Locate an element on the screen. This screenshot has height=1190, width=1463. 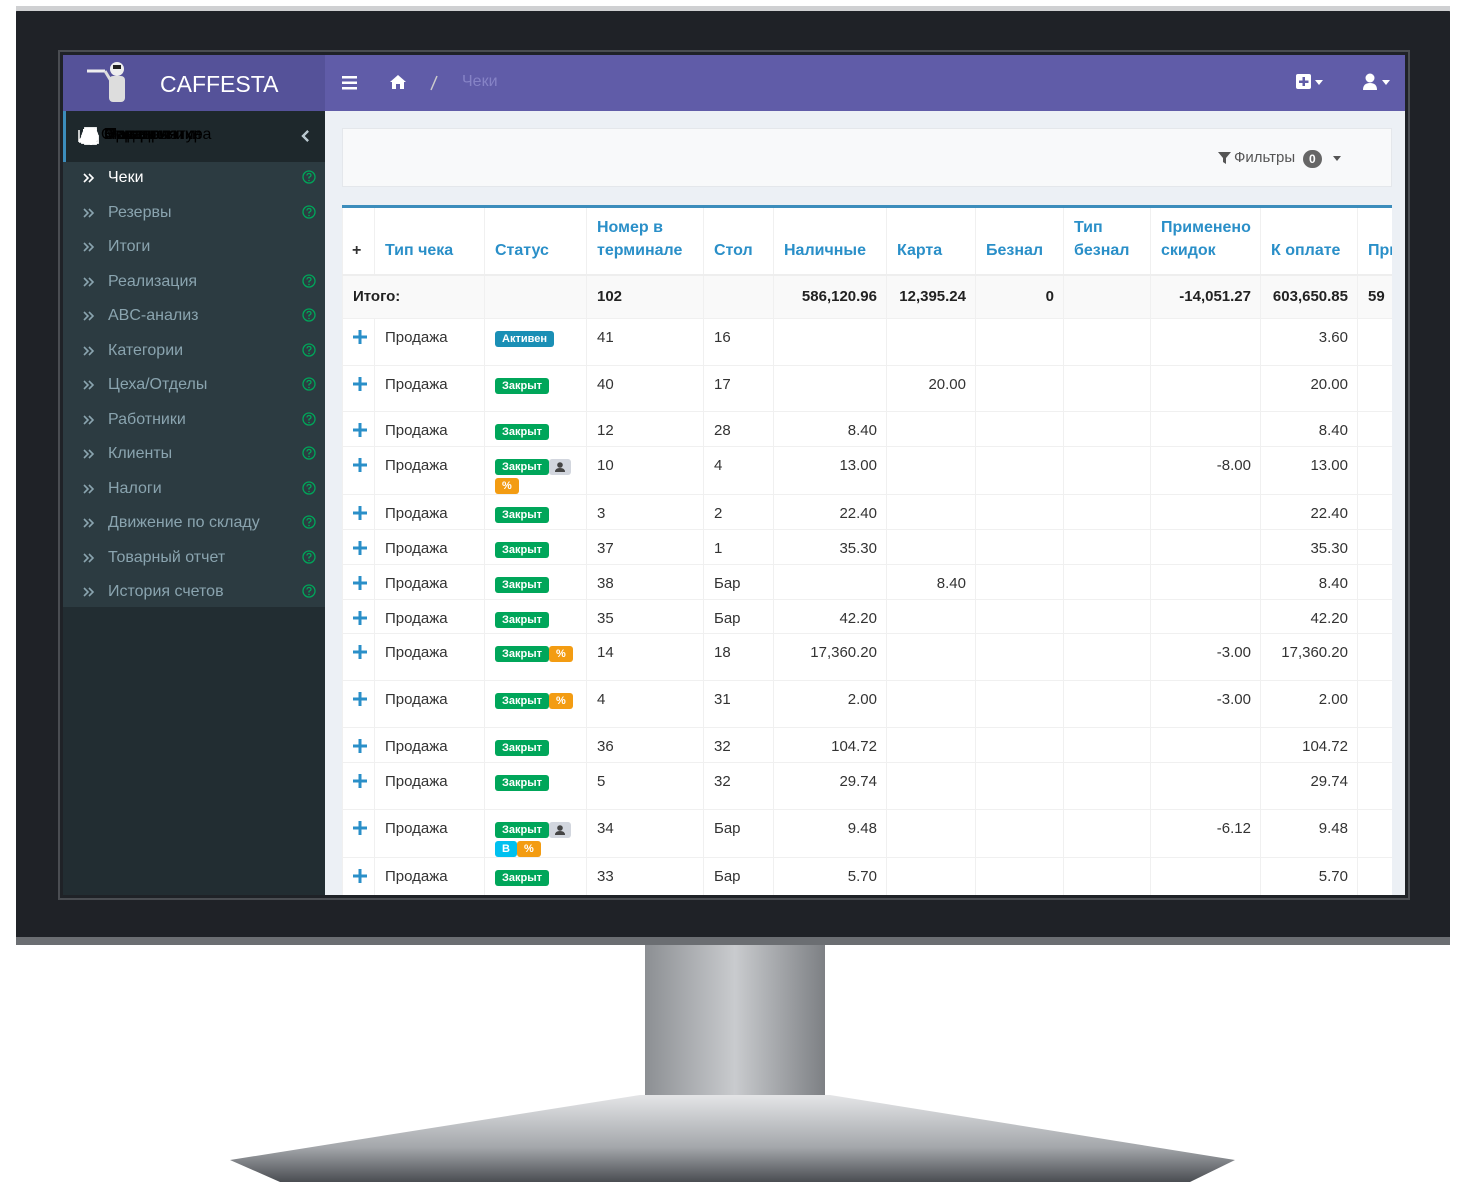
menu-section: Отчеты is located at coordinates (194, 136).